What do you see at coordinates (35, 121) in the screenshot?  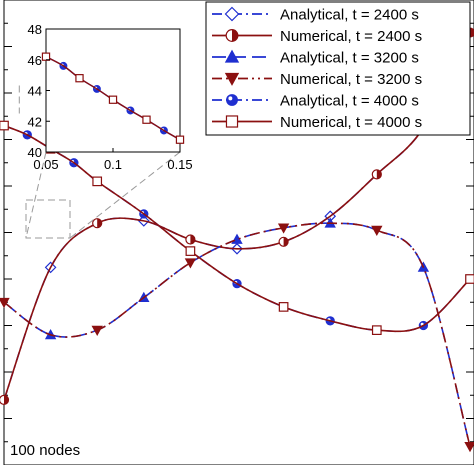 I see `inset-y-tick-label: 42` at bounding box center [35, 121].